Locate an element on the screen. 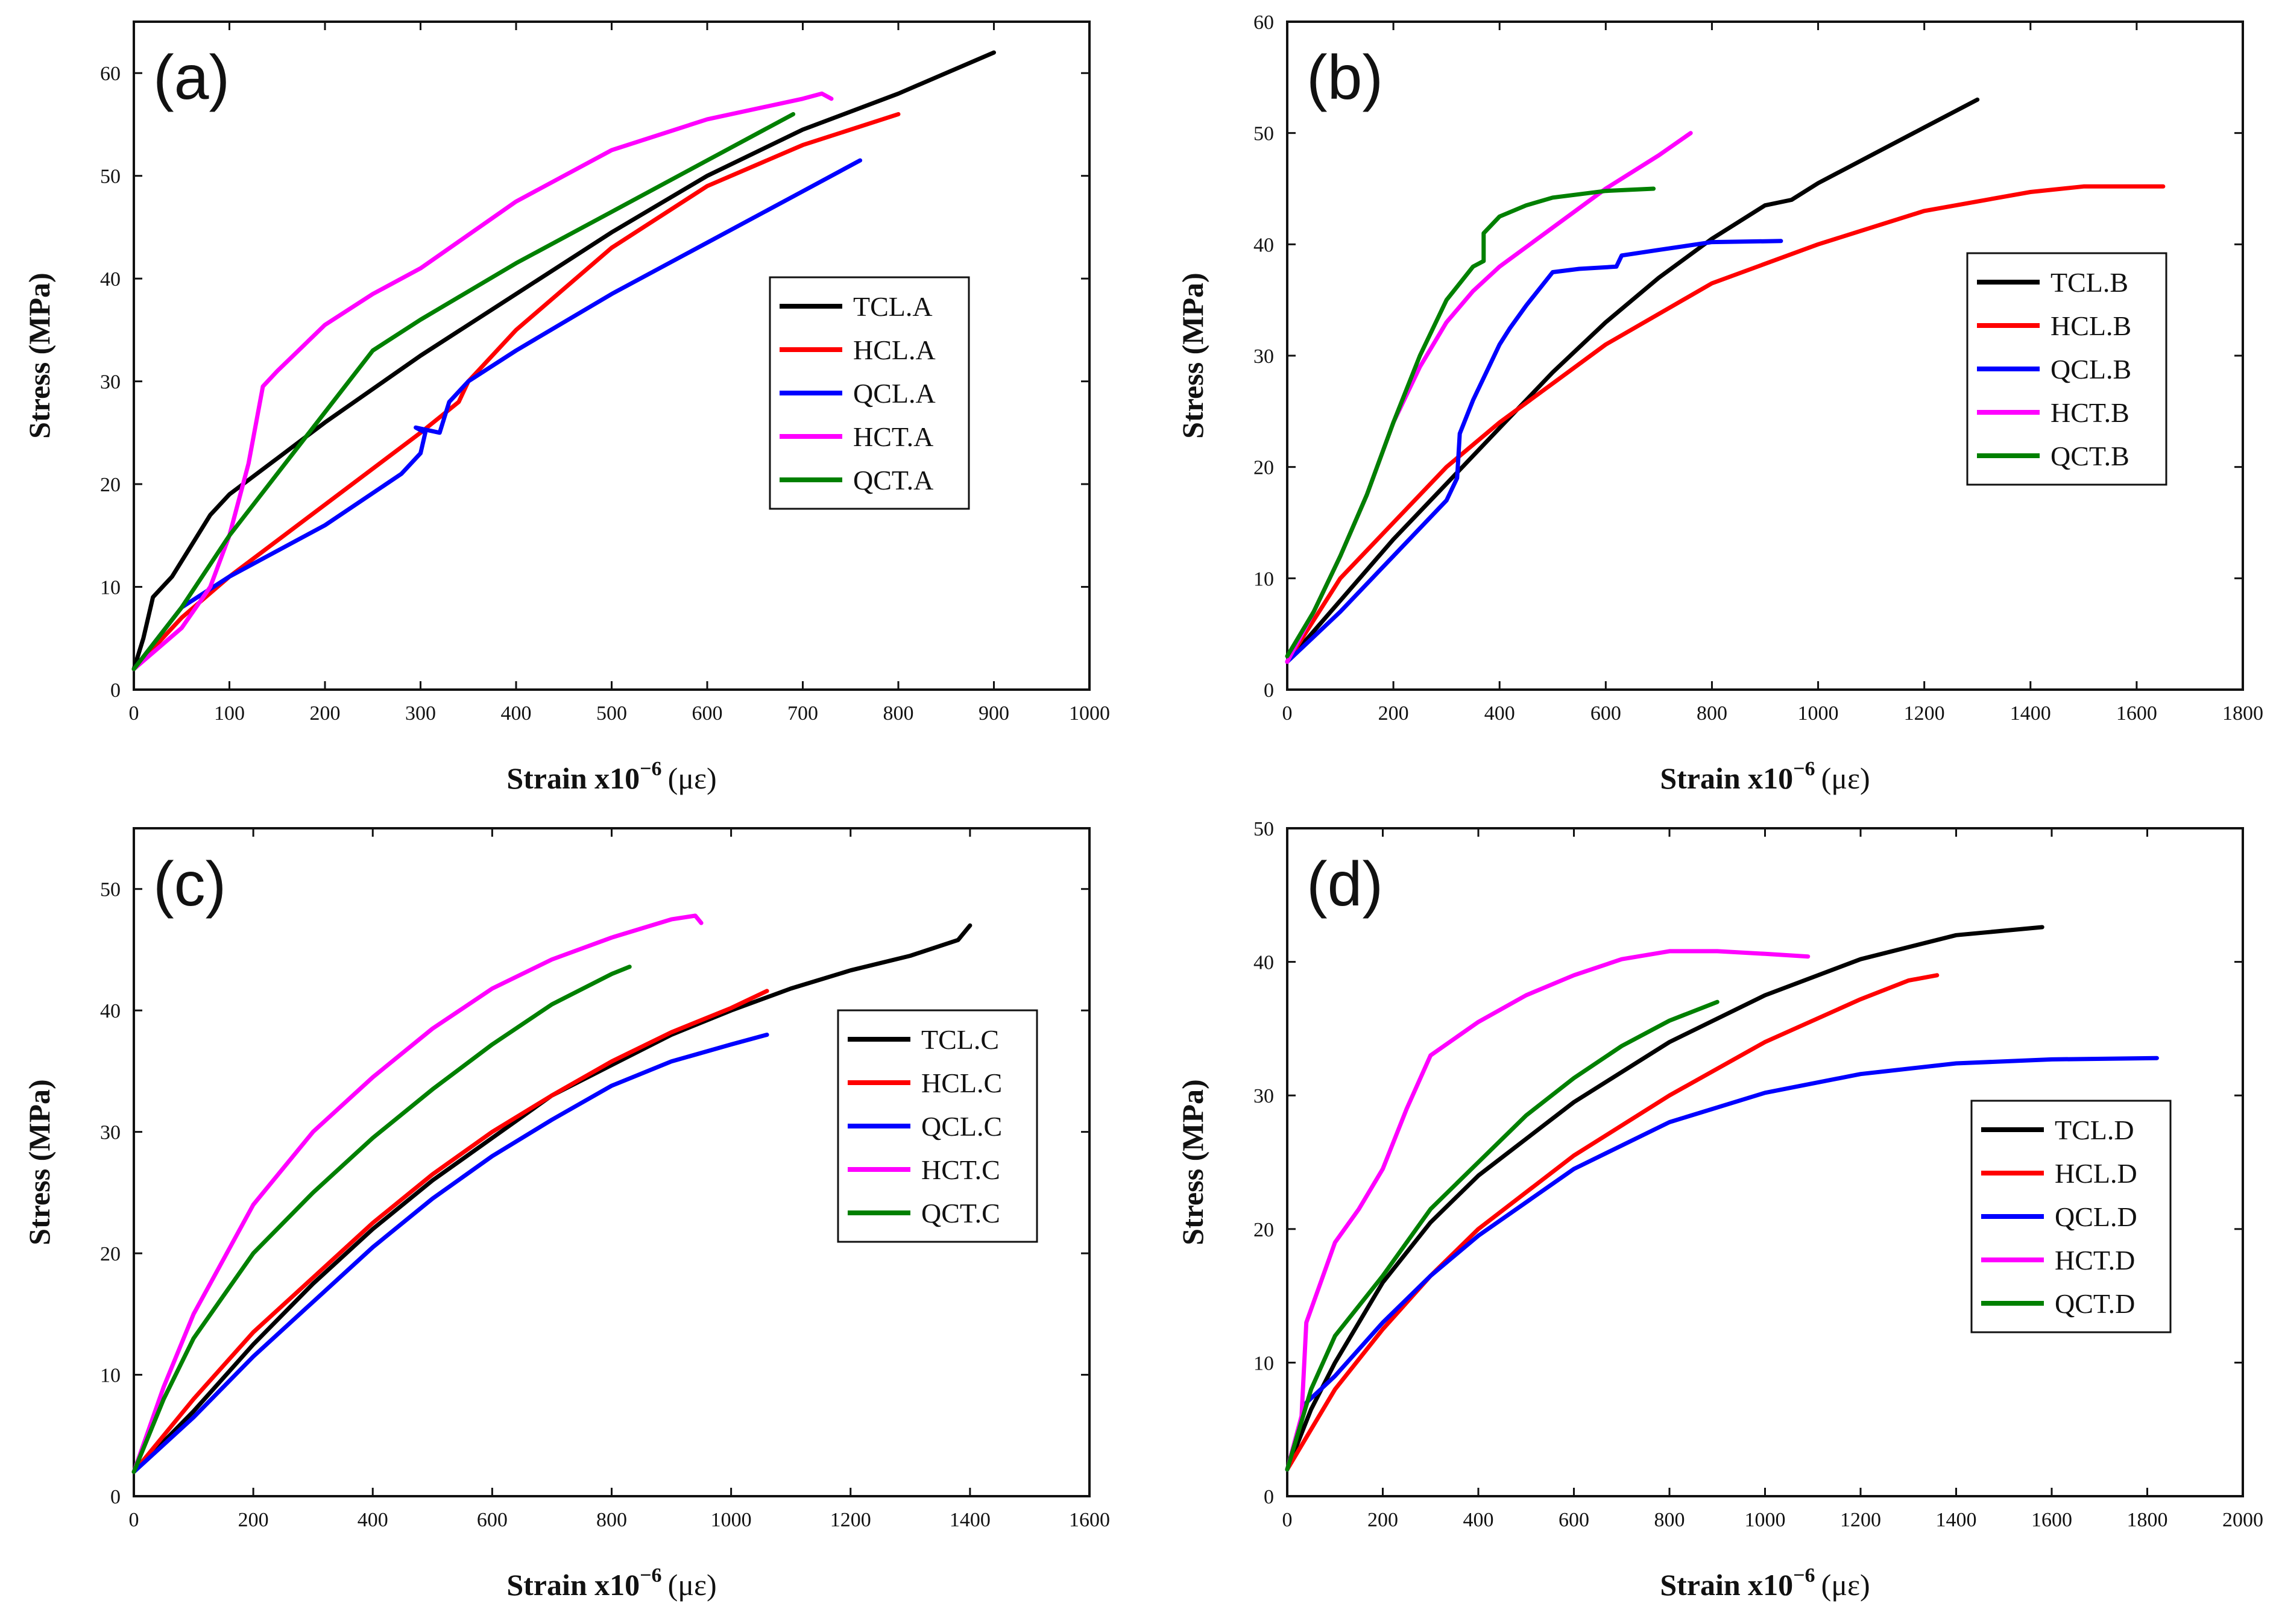 Image resolution: width=2279 pixels, height=1624 pixels. legend-entry: QCT.B is located at coordinates (2090, 456).